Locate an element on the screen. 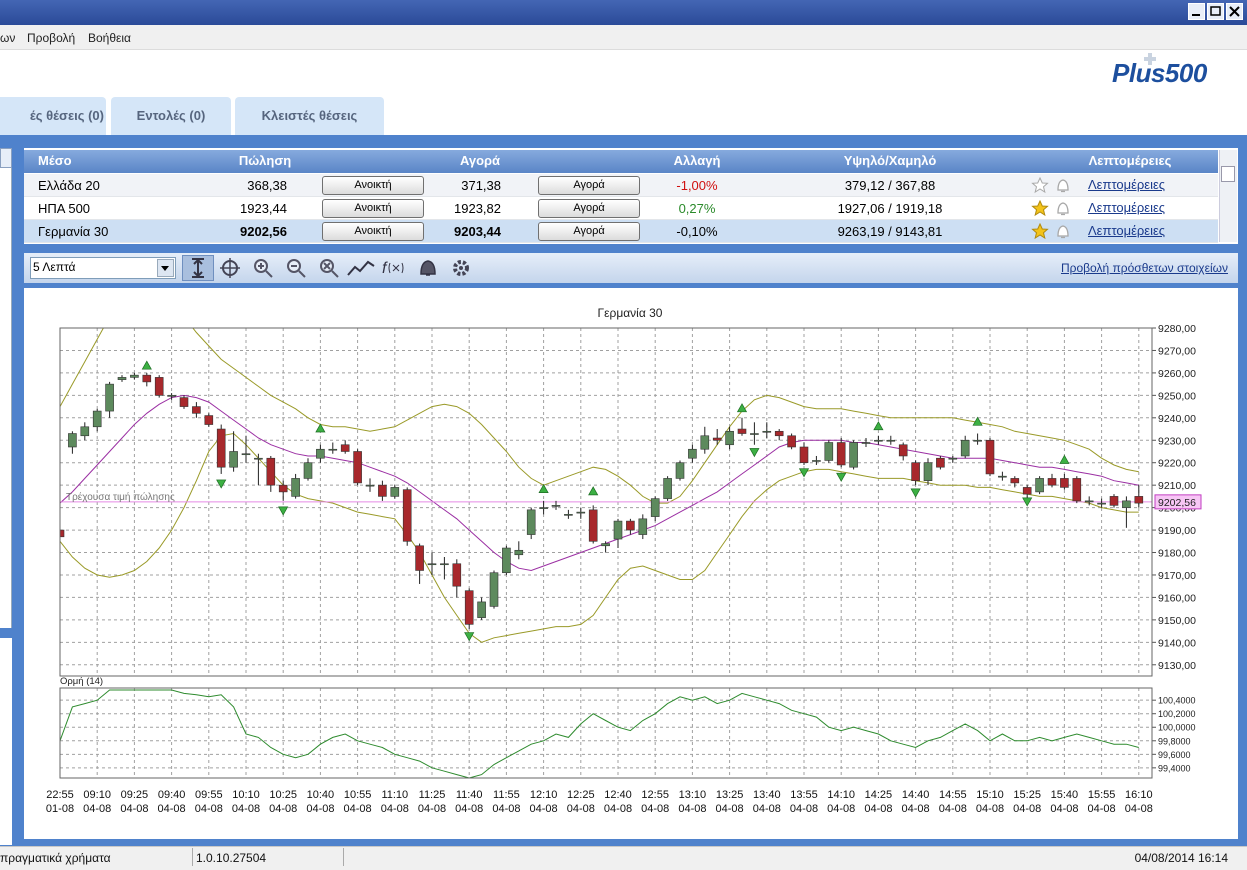 This screenshot has width=1247, height=870. x-tick-label: 11:55 is located at coordinates (506, 795).